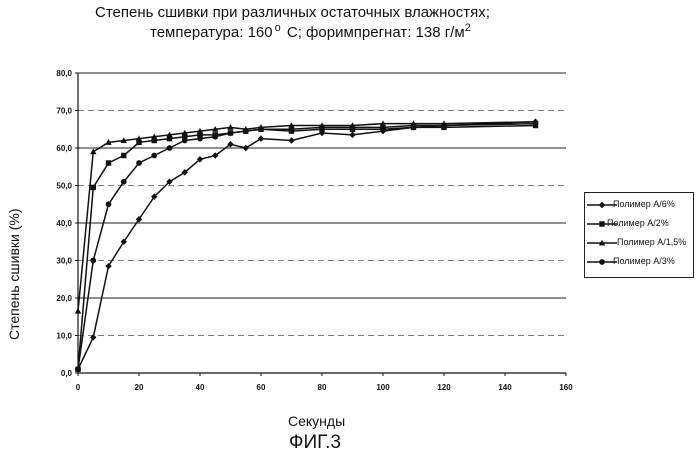  I want to click on legend-item: Полимер А/2%, so click(640, 224).